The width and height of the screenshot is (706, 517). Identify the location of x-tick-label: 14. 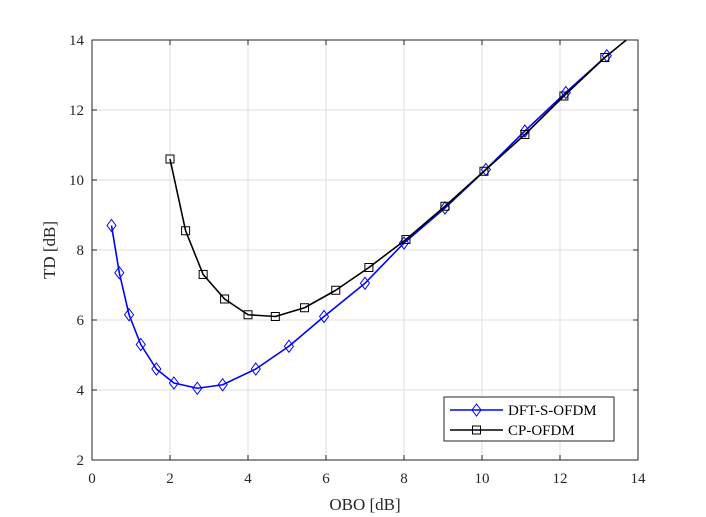
(639, 479).